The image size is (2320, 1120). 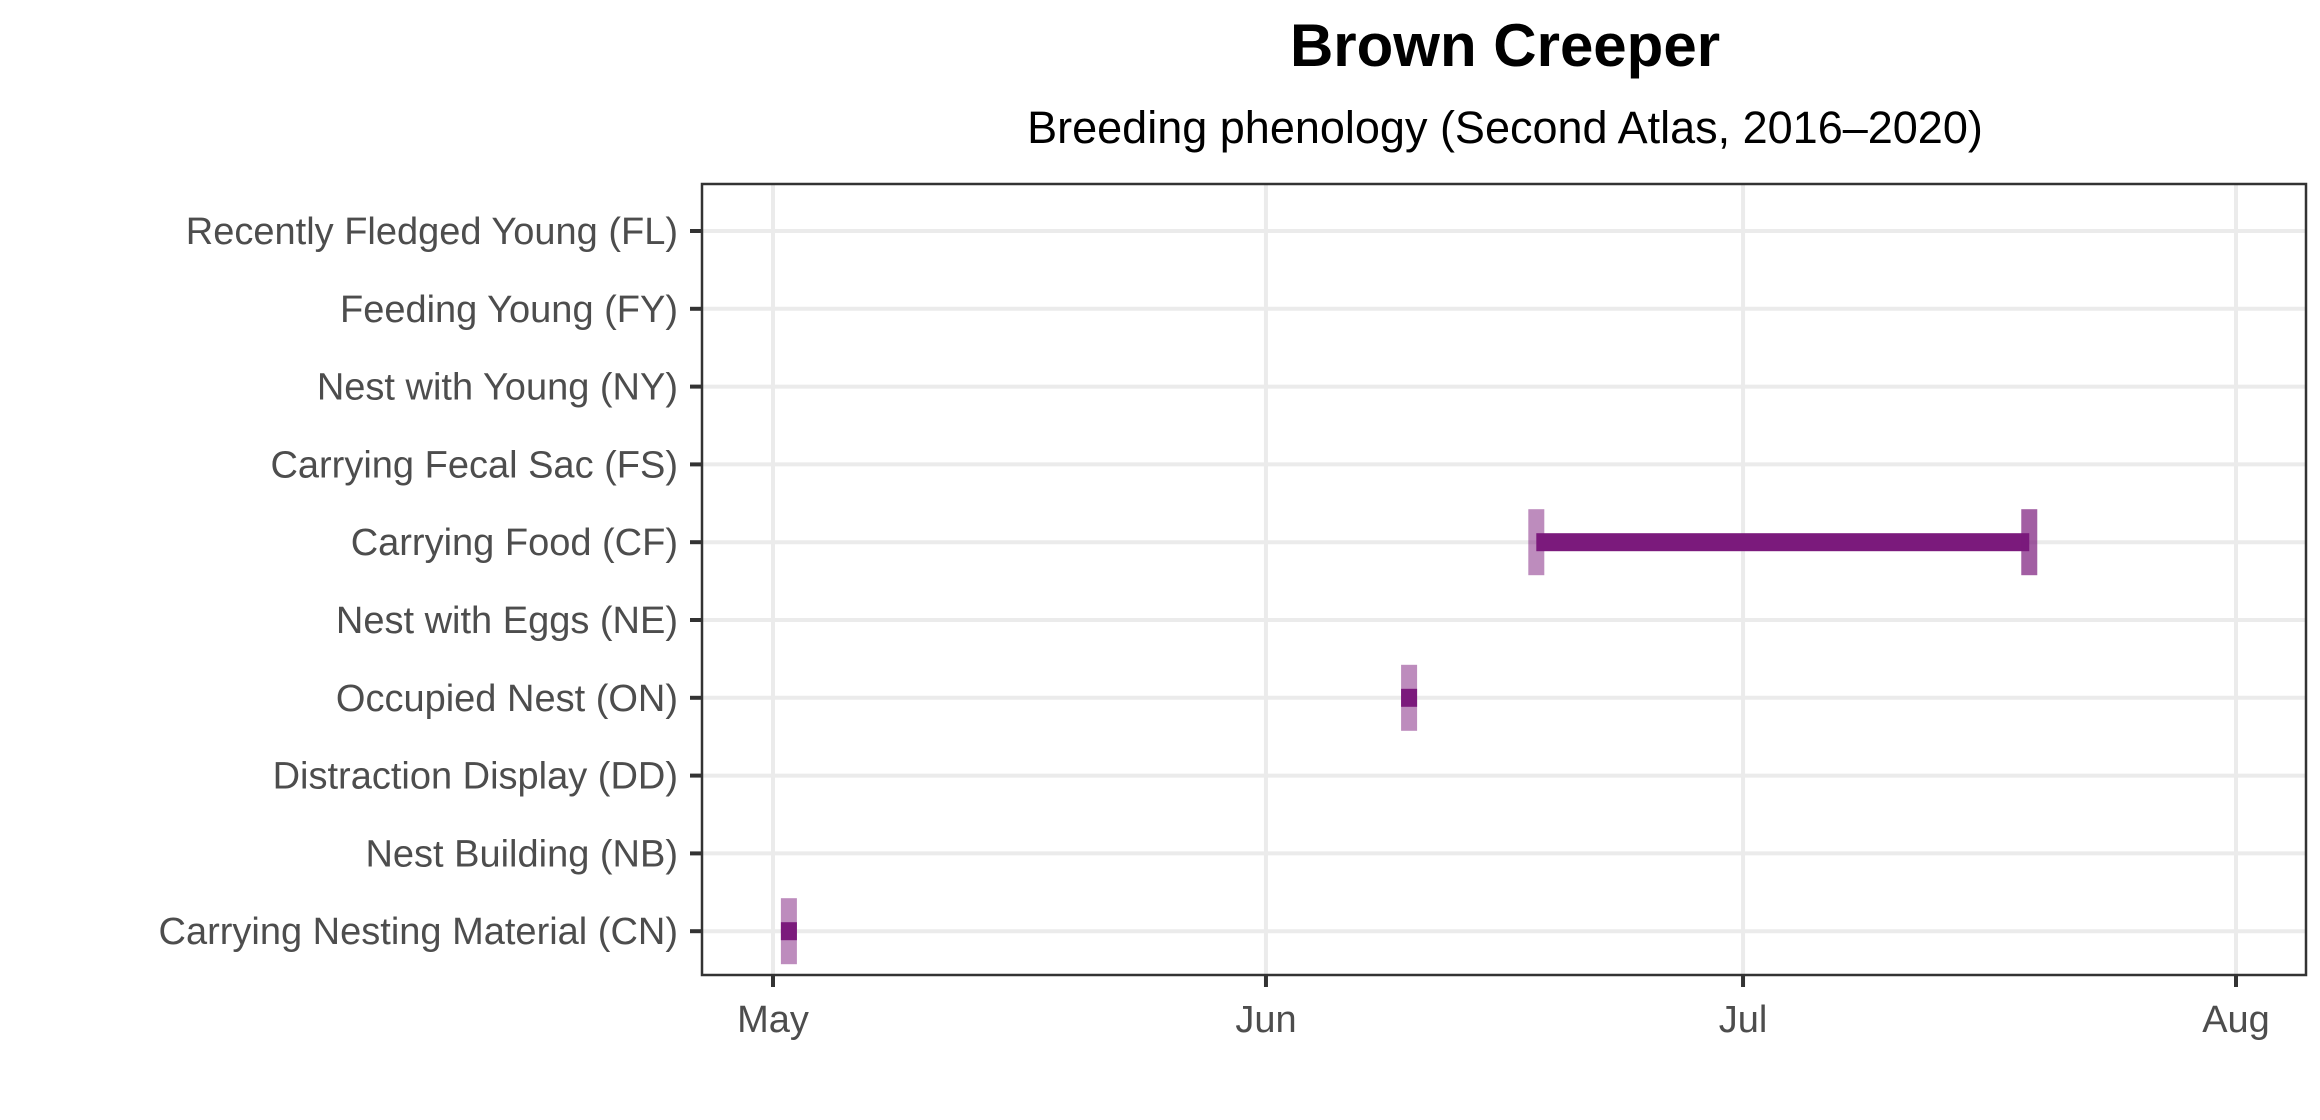 What do you see at coordinates (418, 932) in the screenshot?
I see `y-tick-label: Carrying Nesting Material (CN)` at bounding box center [418, 932].